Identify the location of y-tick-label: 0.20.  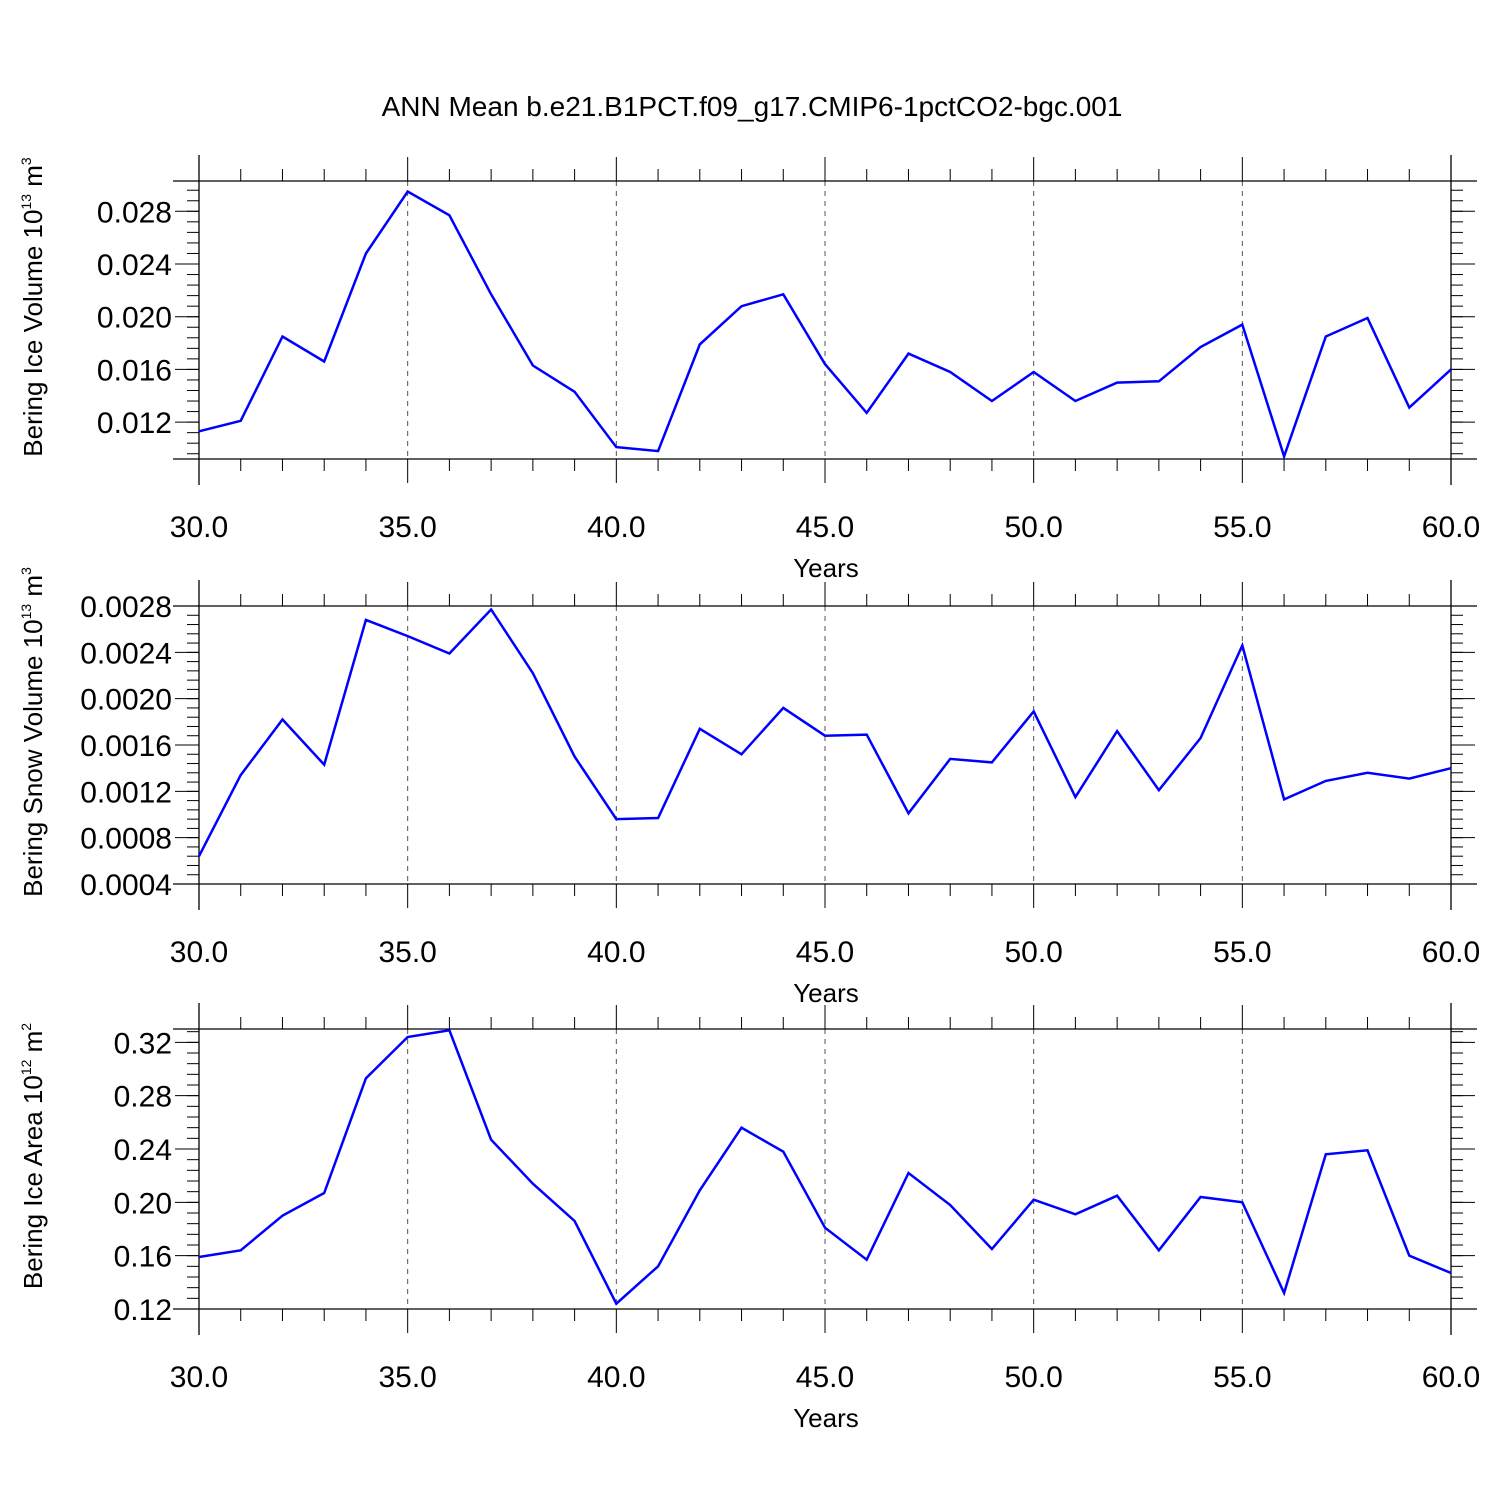
(143, 1203).